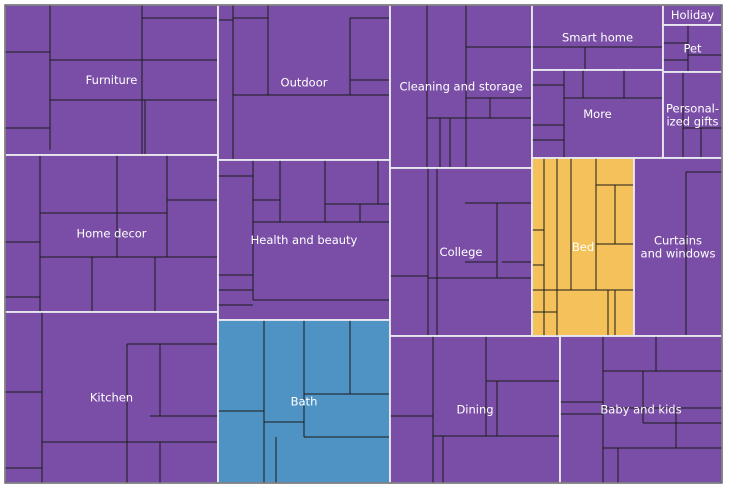 The image size is (731, 486). What do you see at coordinates (304, 83) in the screenshot?
I see `tile-label-outdoor: Outdoor` at bounding box center [304, 83].